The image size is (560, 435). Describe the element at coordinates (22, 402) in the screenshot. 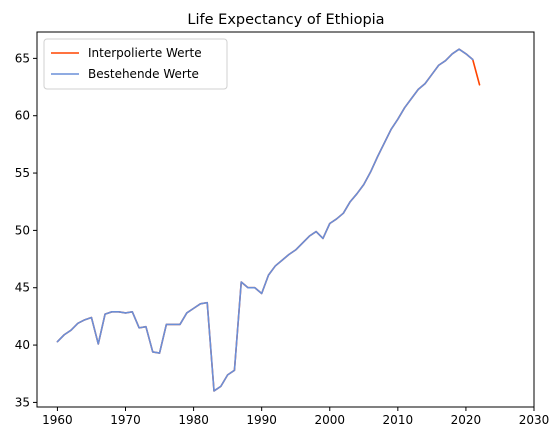

I see `y-tick-label-0: 35` at that location.